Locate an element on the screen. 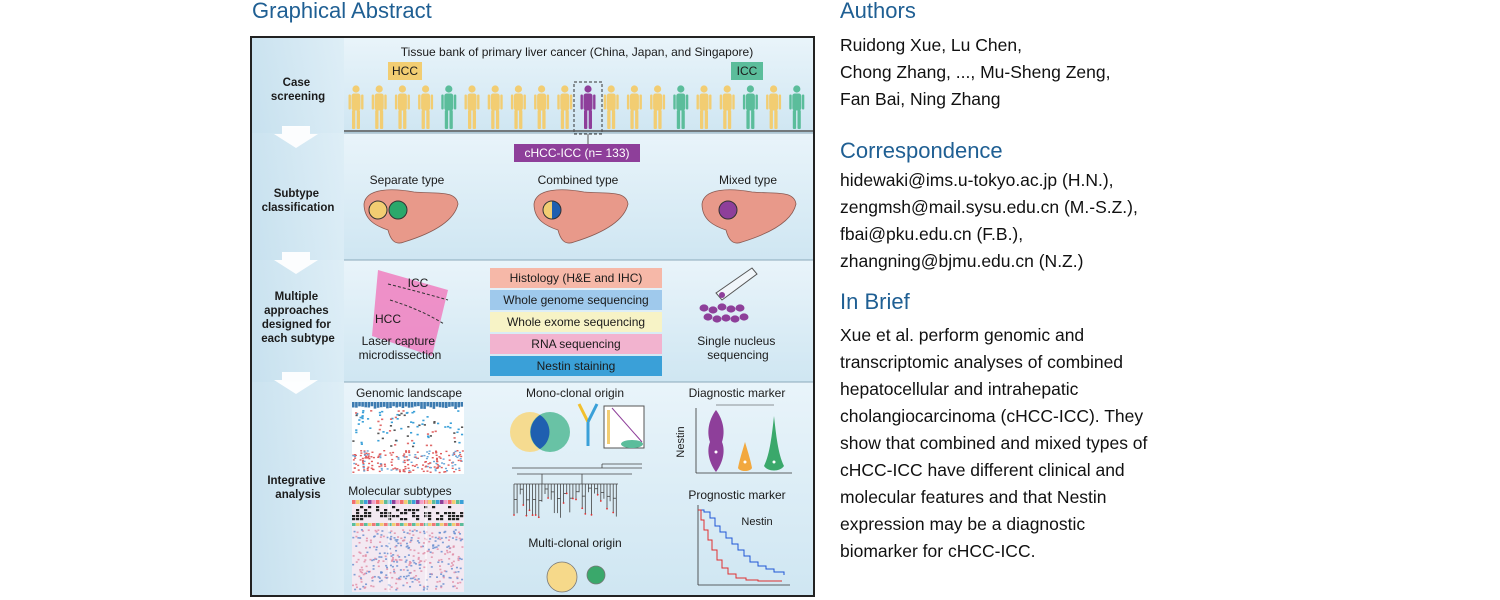 The width and height of the screenshot is (1500, 600). in-brief-line: expression may be a diagnostic is located at coordinates (963, 524).